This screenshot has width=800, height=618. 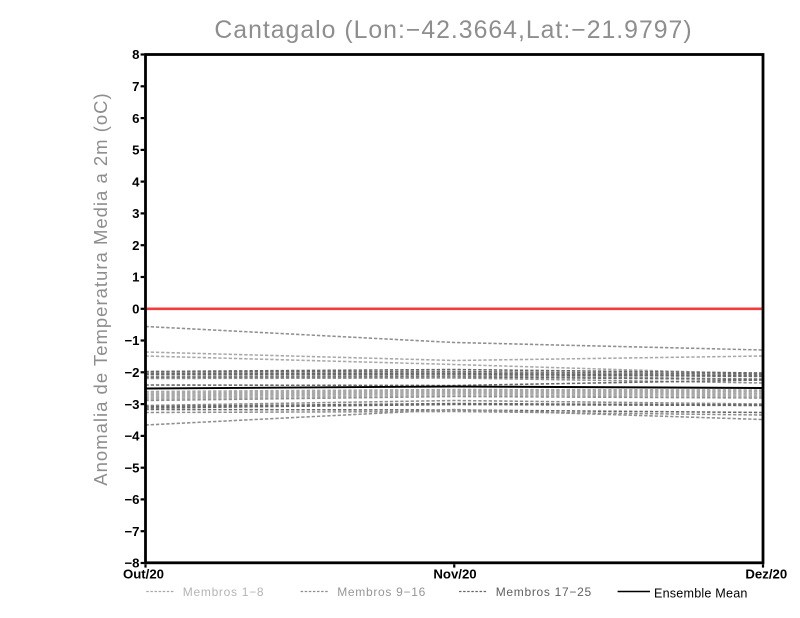 What do you see at coordinates (135, 86) in the screenshot?
I see `svg-text: 7` at bounding box center [135, 86].